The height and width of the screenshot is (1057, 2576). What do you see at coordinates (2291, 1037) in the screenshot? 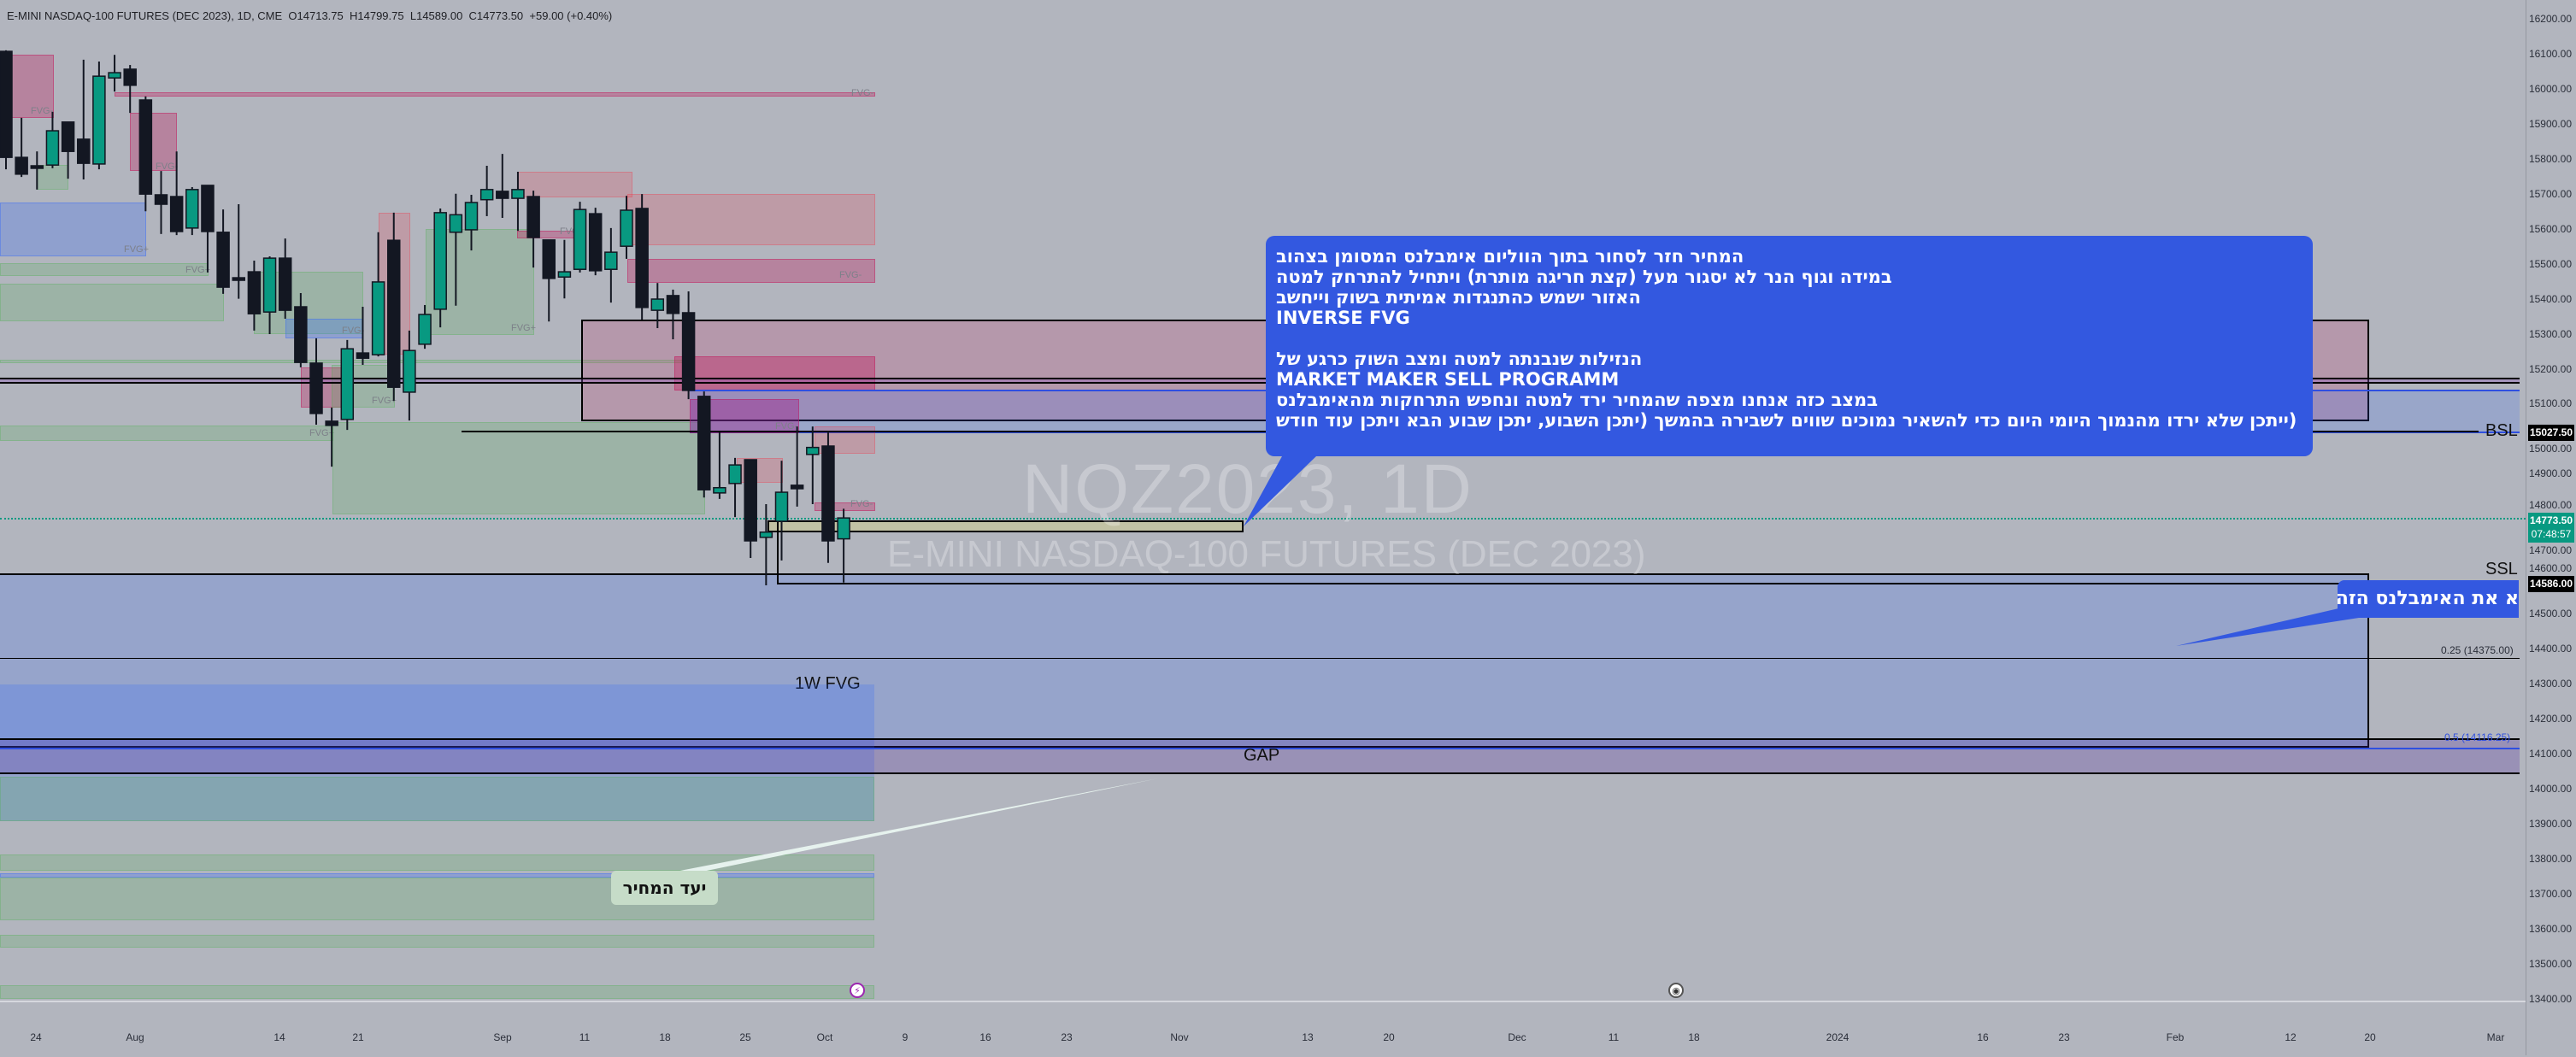
I see `time-tick: 12` at bounding box center [2291, 1037].